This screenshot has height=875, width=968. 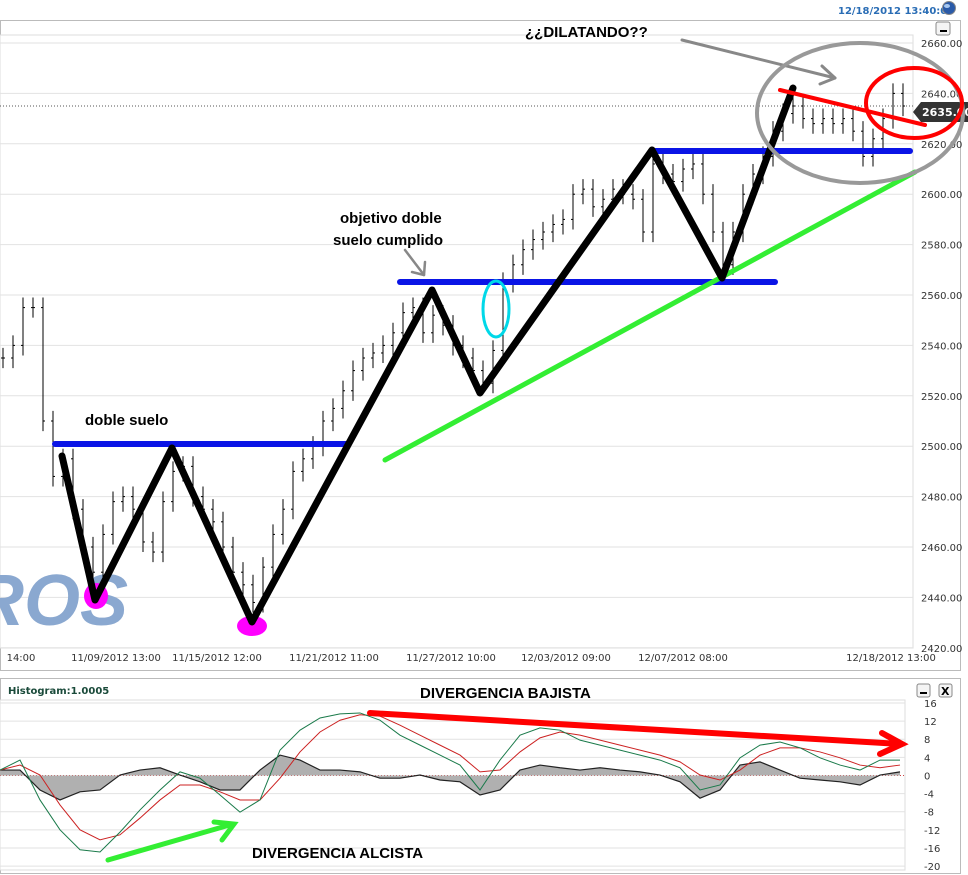 I want to click on minimize-icon, so click(x=943, y=31).